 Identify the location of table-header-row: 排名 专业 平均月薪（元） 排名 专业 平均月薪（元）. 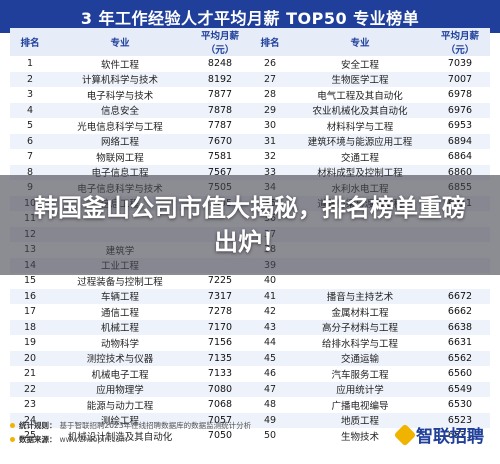
(250, 42).